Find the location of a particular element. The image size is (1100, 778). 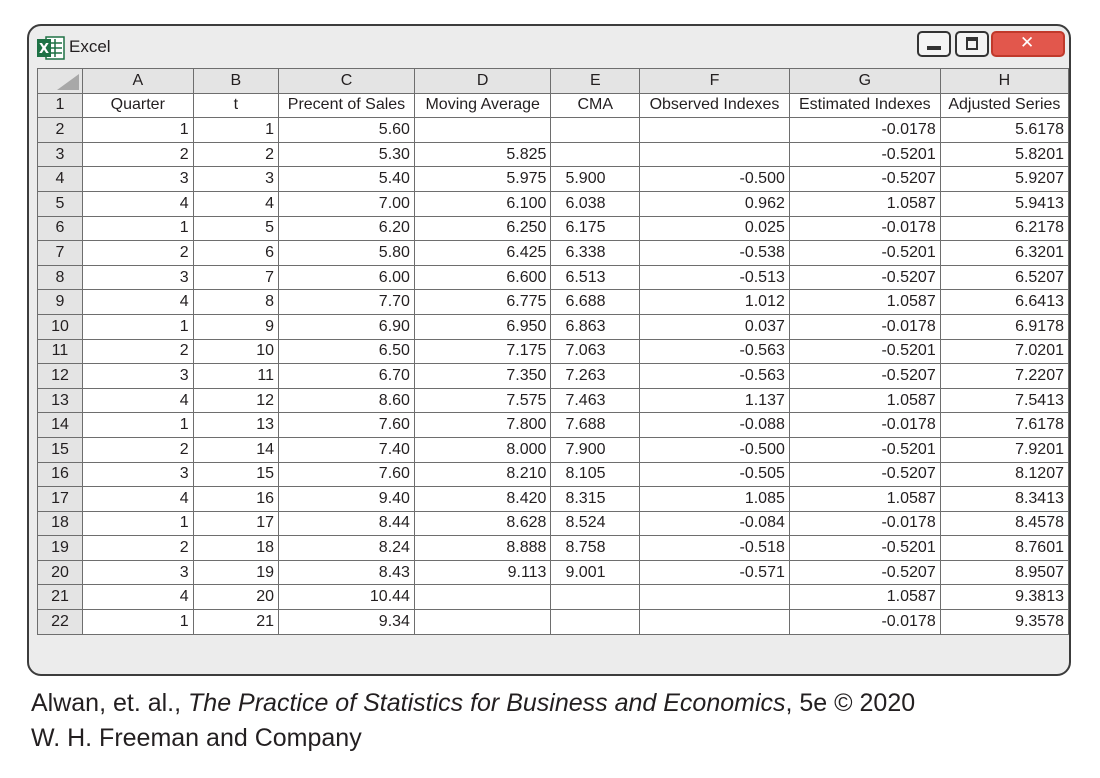

cell-t: 7 is located at coordinates (236, 277).